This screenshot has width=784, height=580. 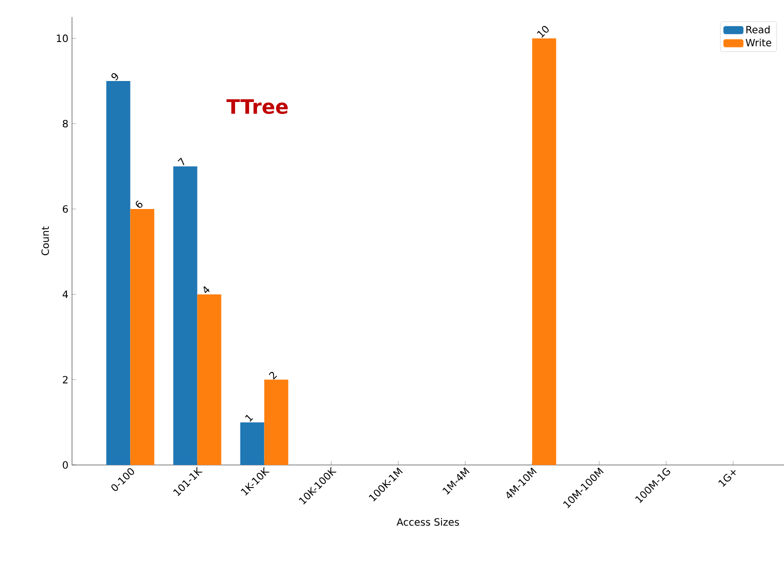 I want to click on data-label: 4, so click(x=207, y=290).